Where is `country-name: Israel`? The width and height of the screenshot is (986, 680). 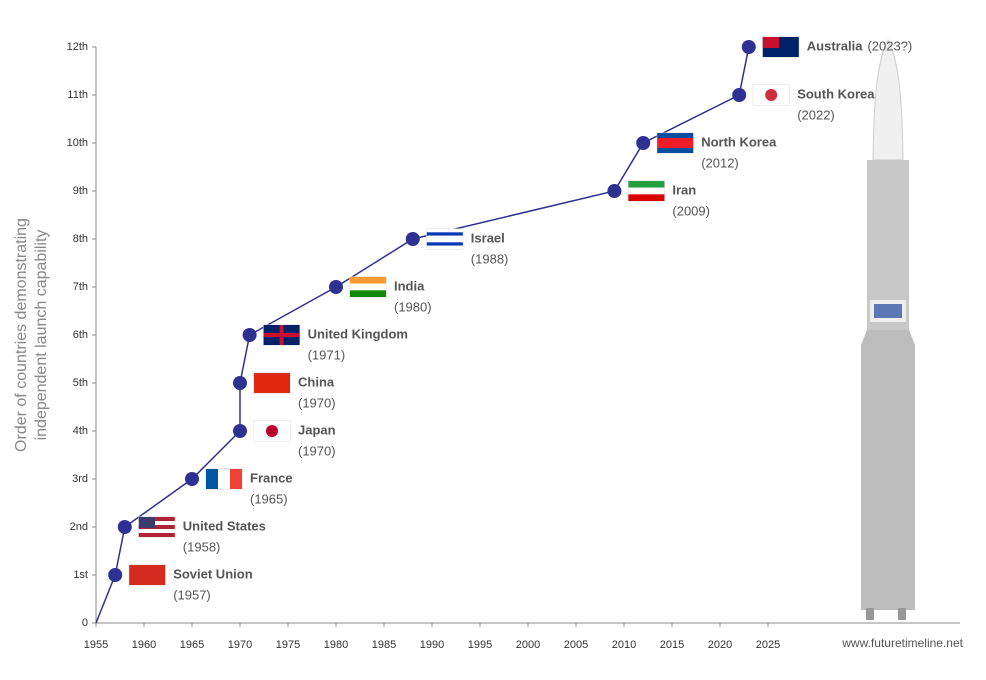
country-name: Israel is located at coordinates (488, 237).